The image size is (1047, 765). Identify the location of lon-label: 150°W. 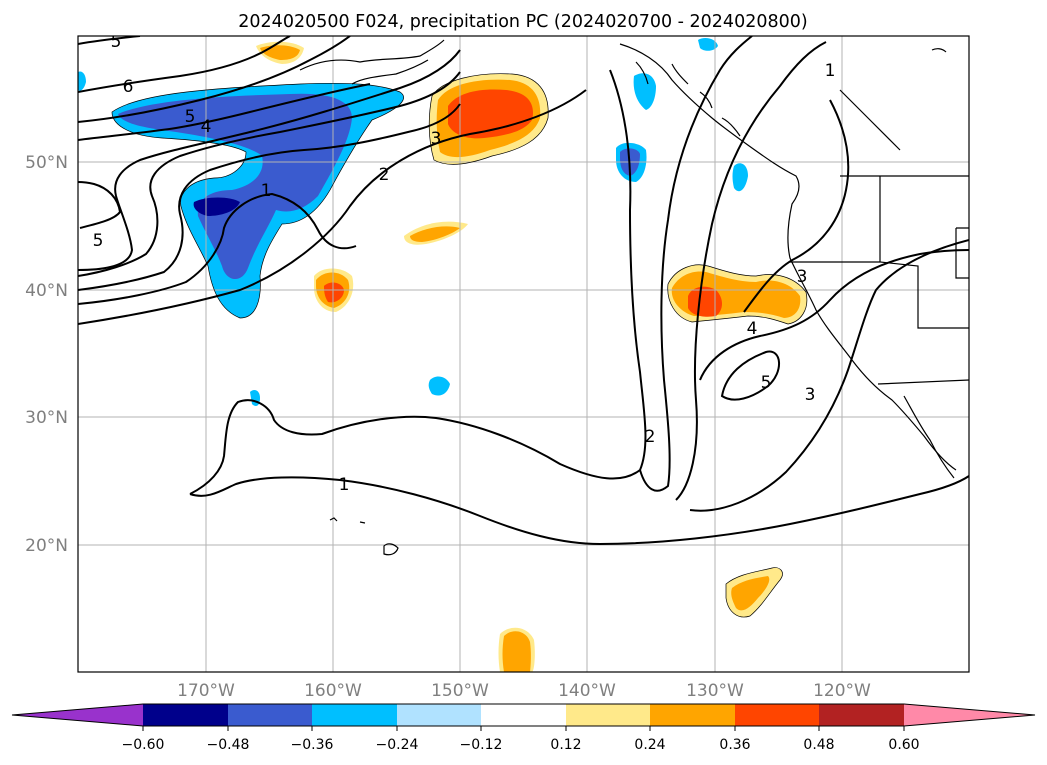
(460, 691).